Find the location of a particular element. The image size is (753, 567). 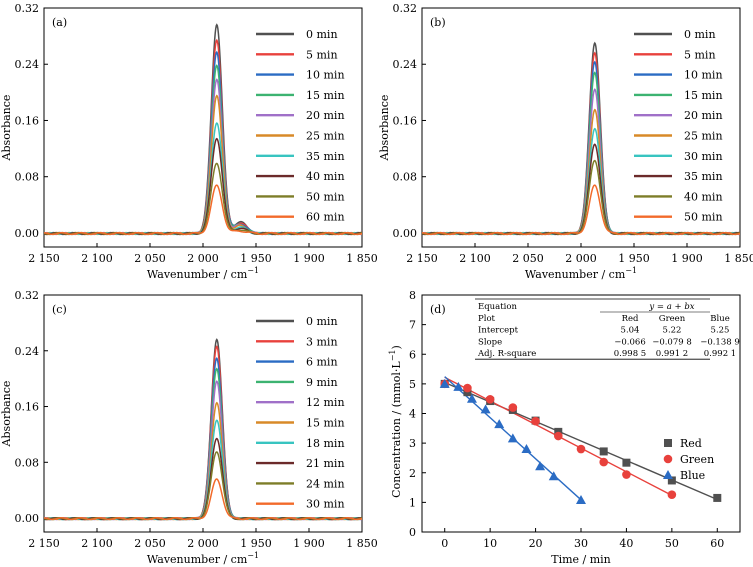

series-line-60-min is located at coordinates (203, 210).